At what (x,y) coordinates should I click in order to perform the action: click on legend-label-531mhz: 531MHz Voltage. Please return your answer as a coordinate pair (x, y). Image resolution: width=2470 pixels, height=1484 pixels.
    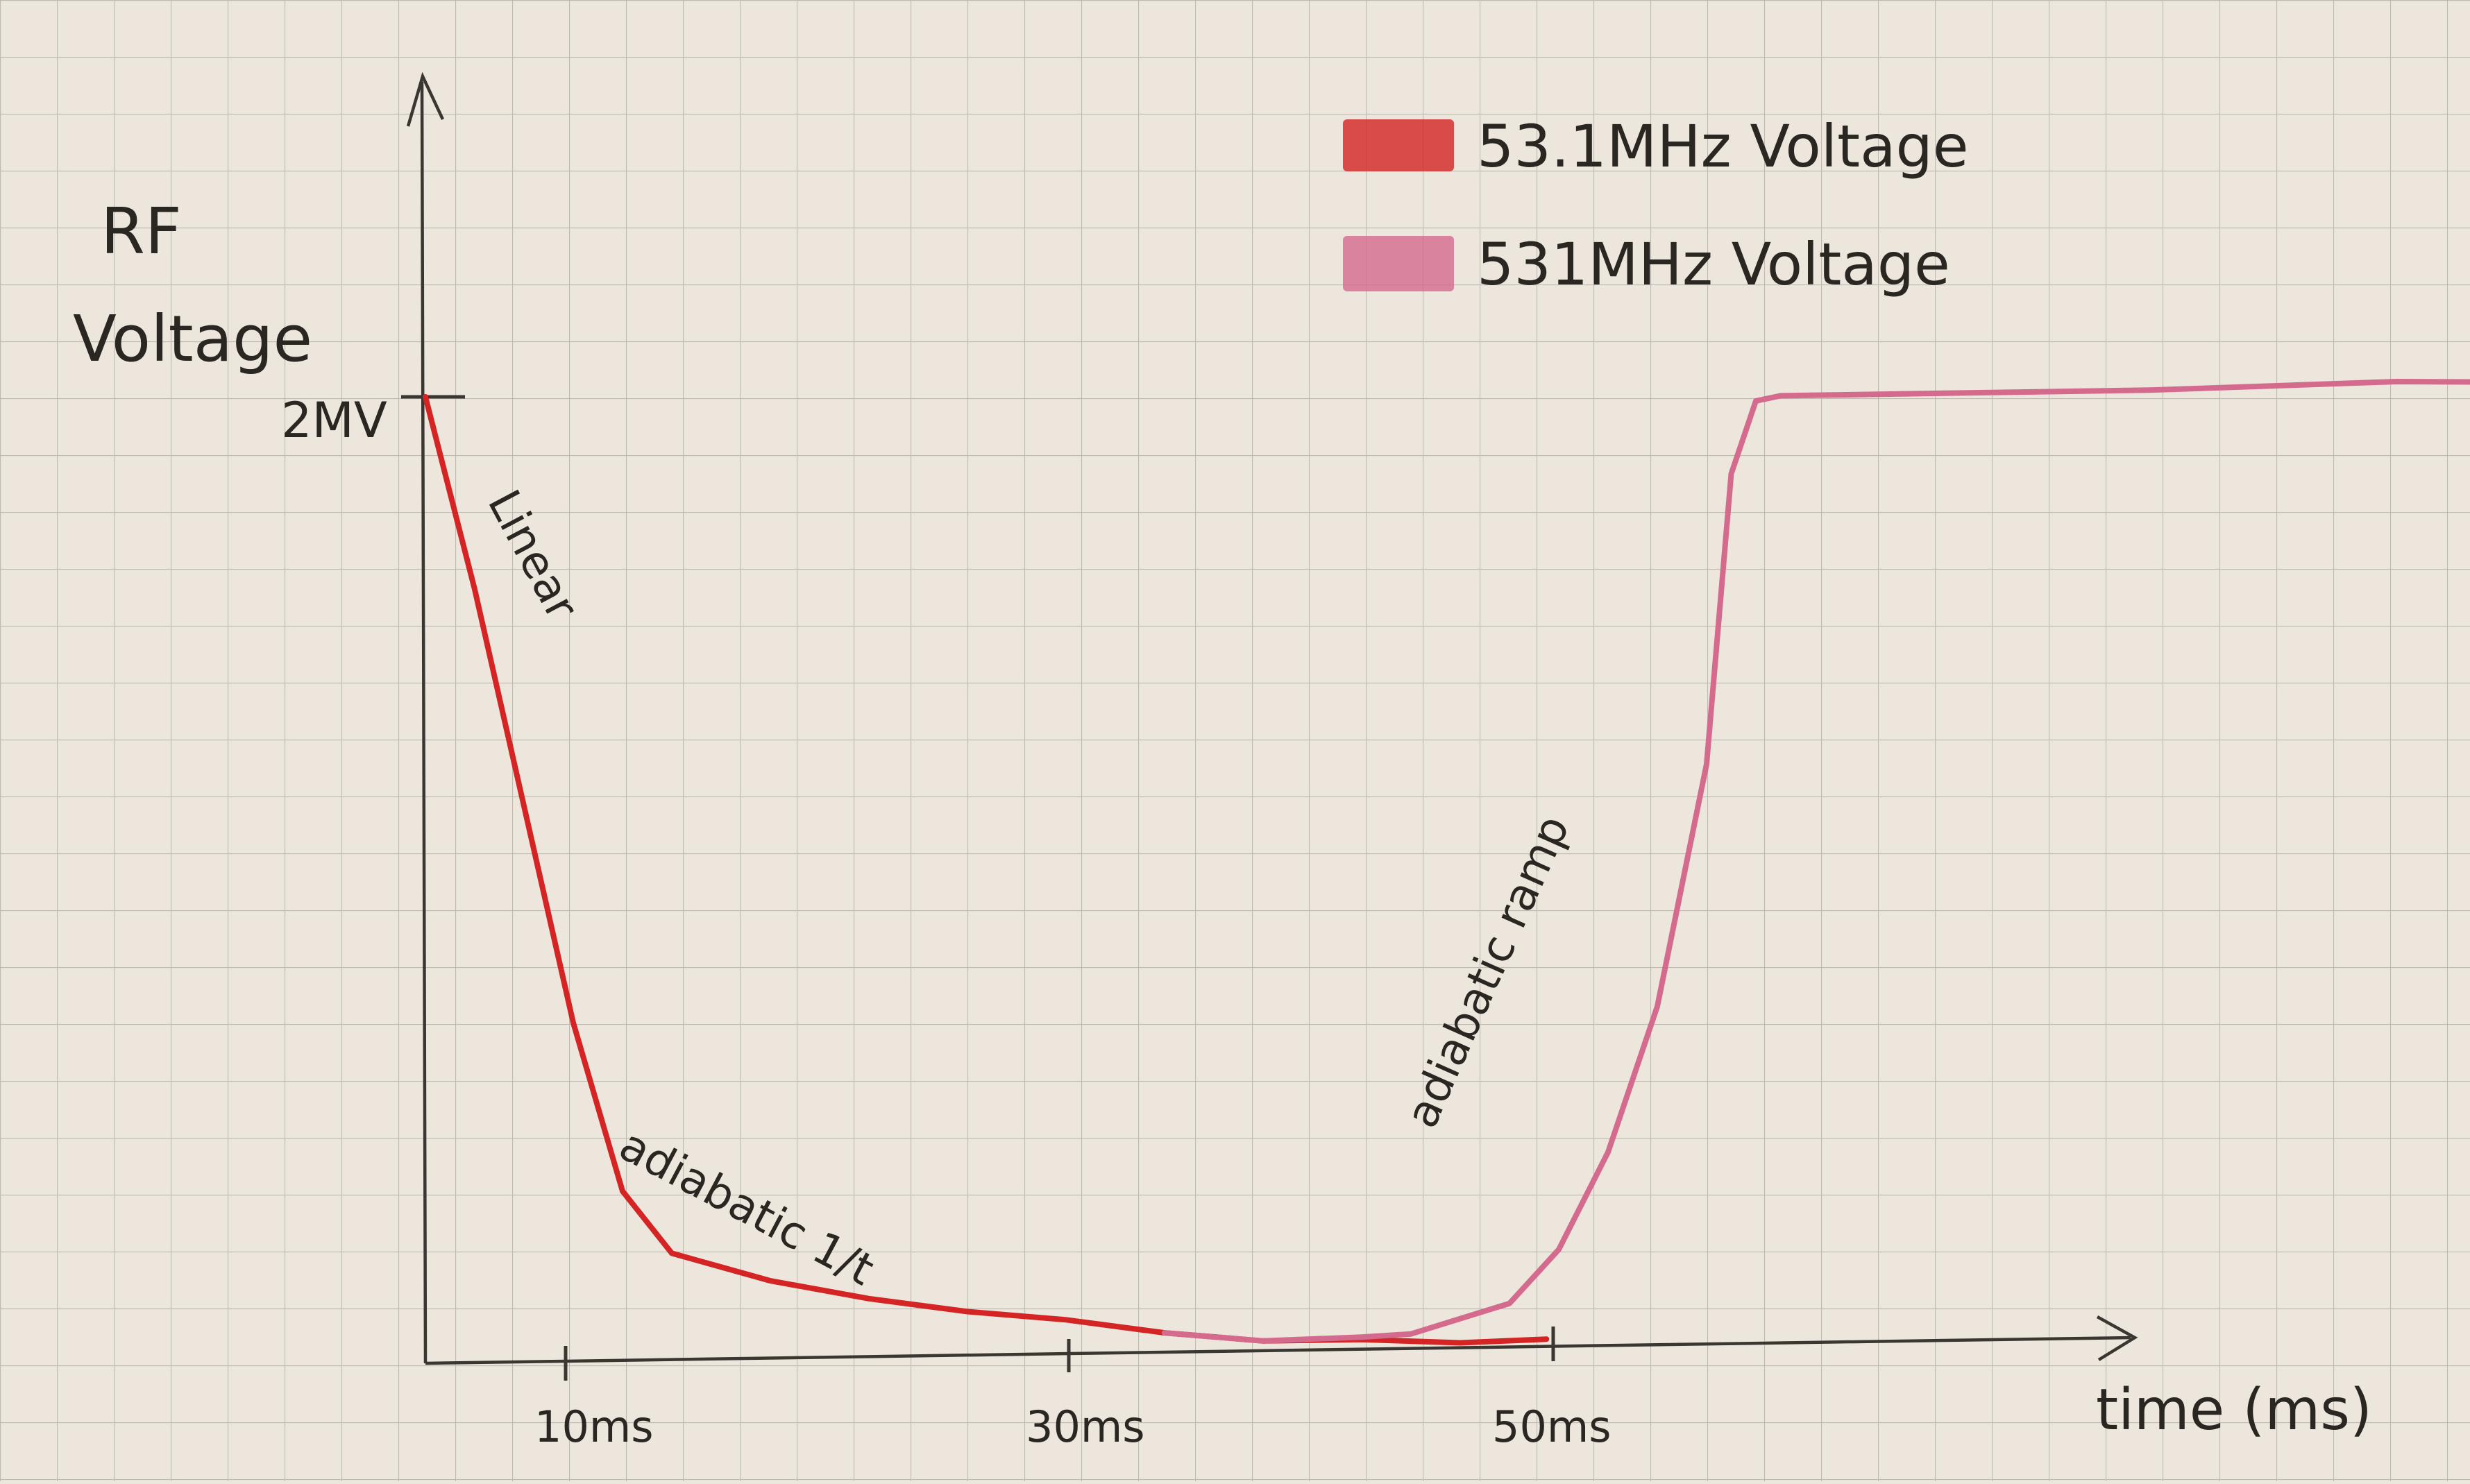
    Looking at the image, I should click on (1713, 264).